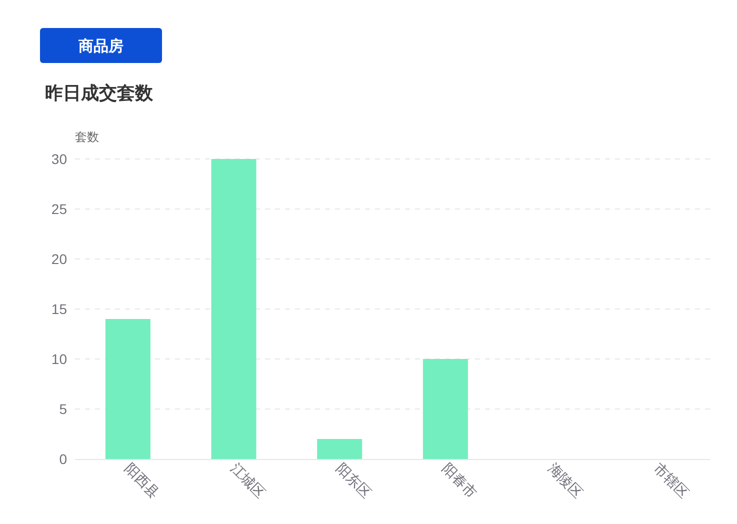 The height and width of the screenshot is (524, 737). What do you see at coordinates (459, 480) in the screenshot?
I see `x-tick-label: 阳春市` at bounding box center [459, 480].